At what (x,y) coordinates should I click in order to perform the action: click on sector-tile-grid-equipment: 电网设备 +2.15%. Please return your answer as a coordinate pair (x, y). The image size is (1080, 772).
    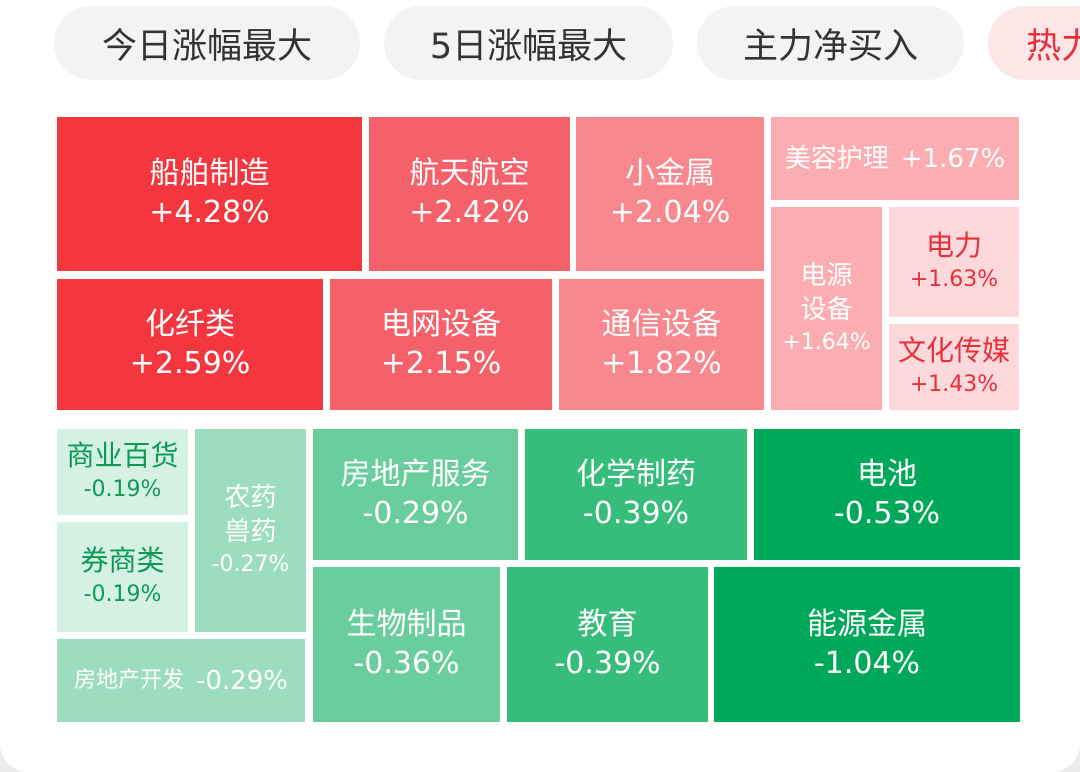
    Looking at the image, I should click on (441, 344).